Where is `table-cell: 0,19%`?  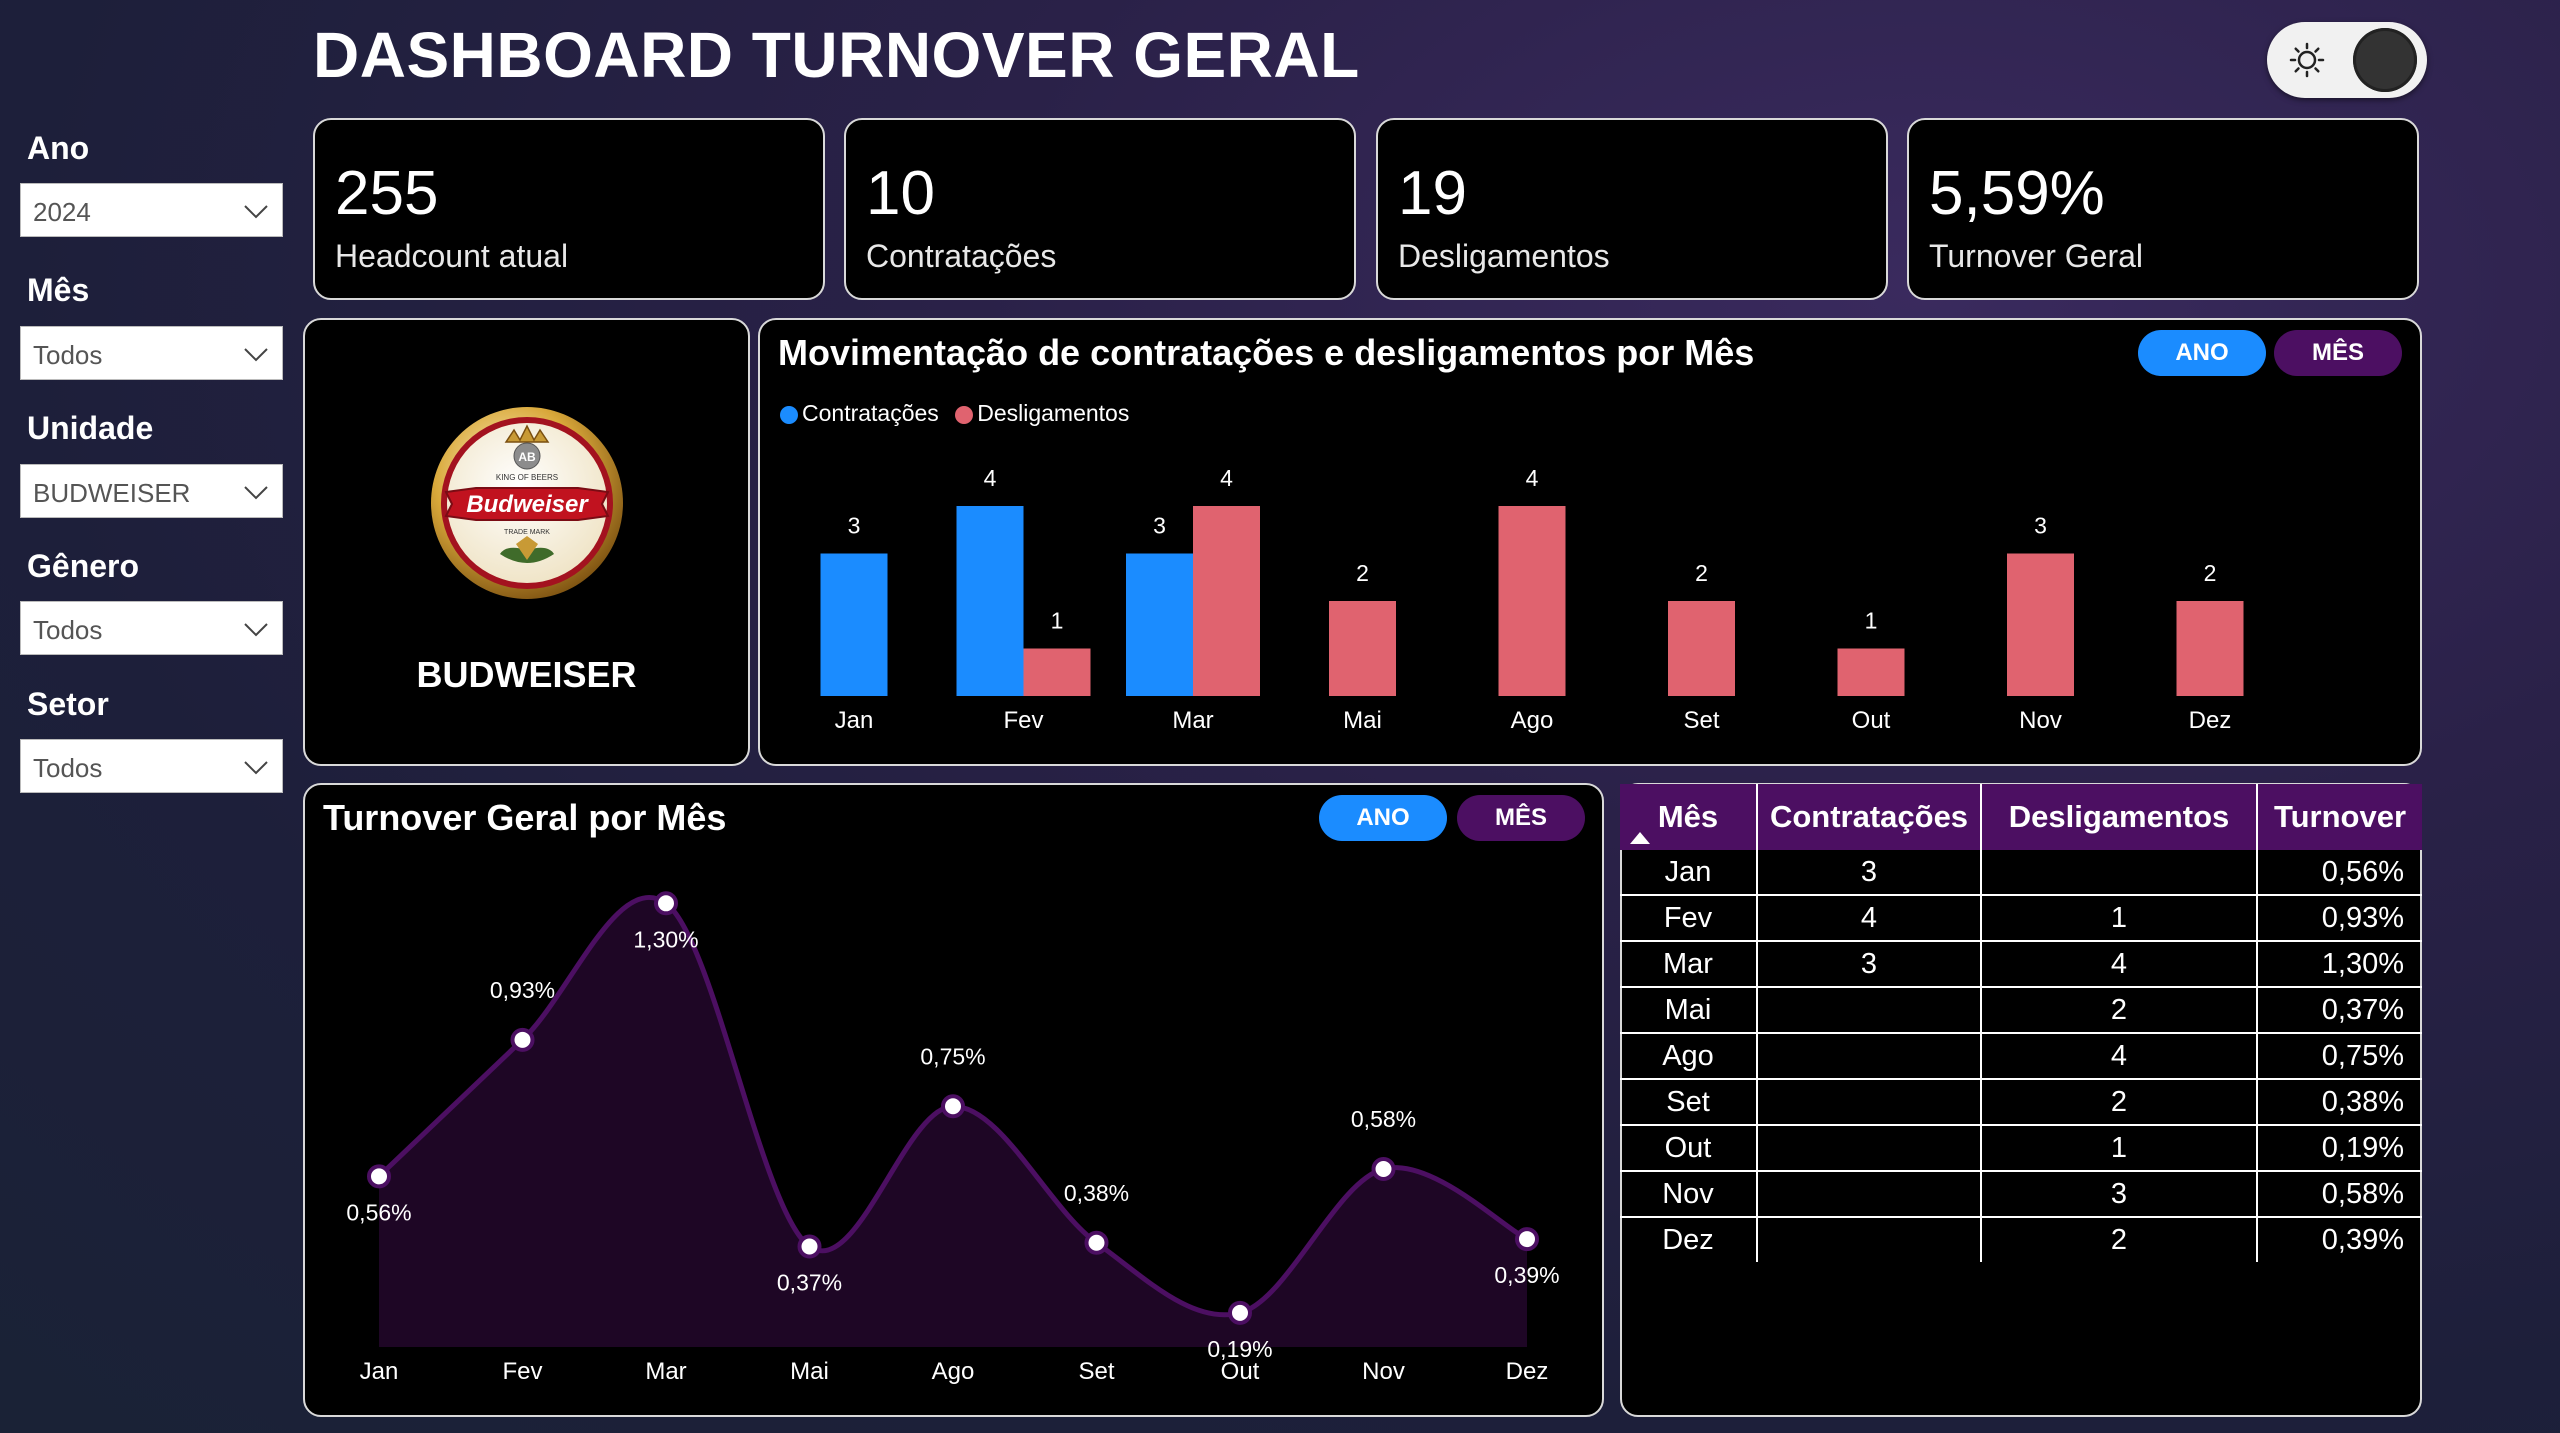 table-cell: 0,19% is located at coordinates (2339, 1148).